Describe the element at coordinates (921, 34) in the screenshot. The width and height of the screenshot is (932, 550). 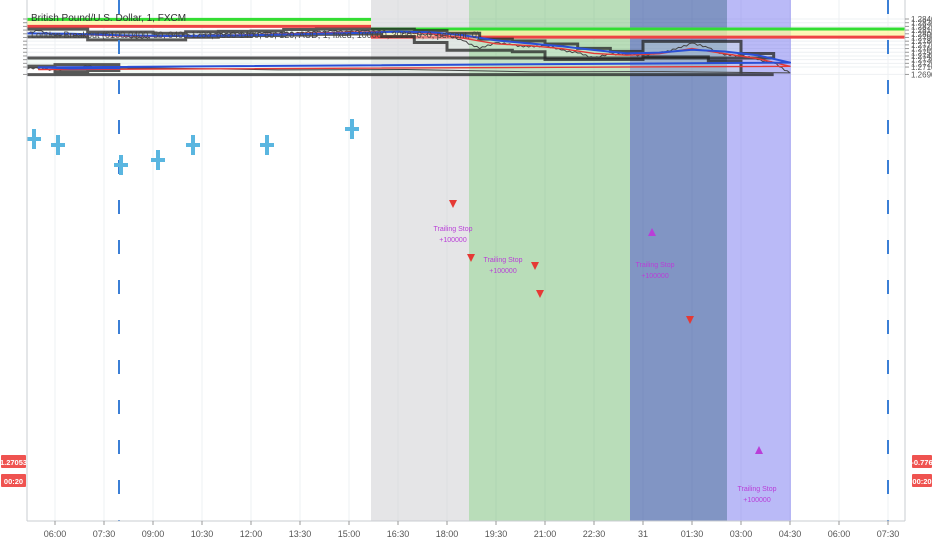
I see `y-tick-label: 1.28000` at that location.